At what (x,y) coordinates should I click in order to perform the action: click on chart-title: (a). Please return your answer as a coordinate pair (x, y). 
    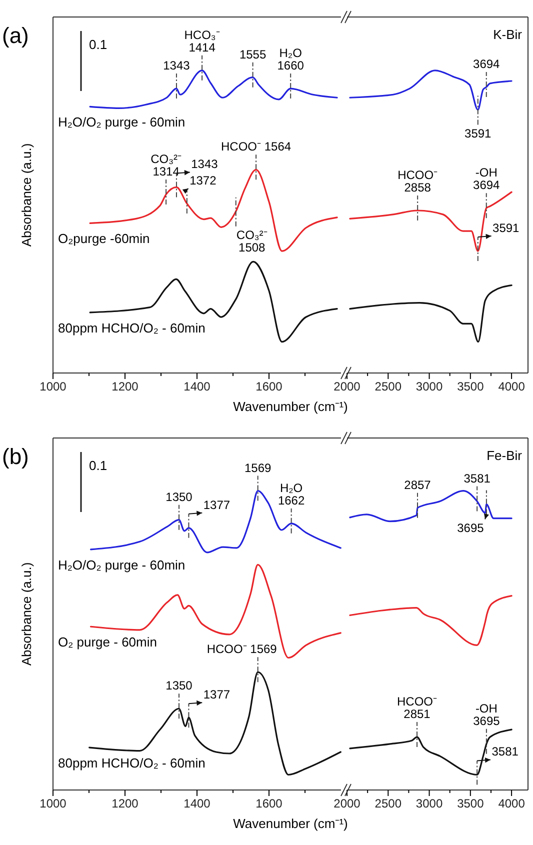
    Looking at the image, I should click on (15, 35).